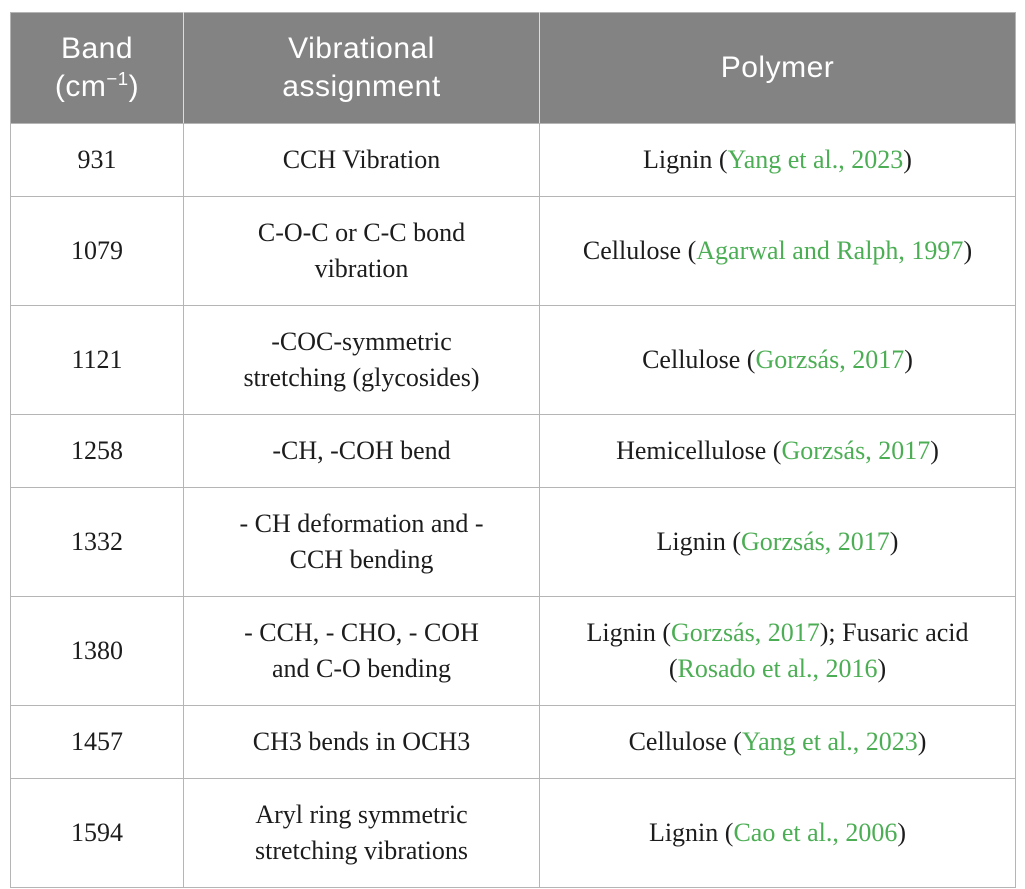  Describe the element at coordinates (97, 160) in the screenshot. I see `band-cell: 931` at that location.